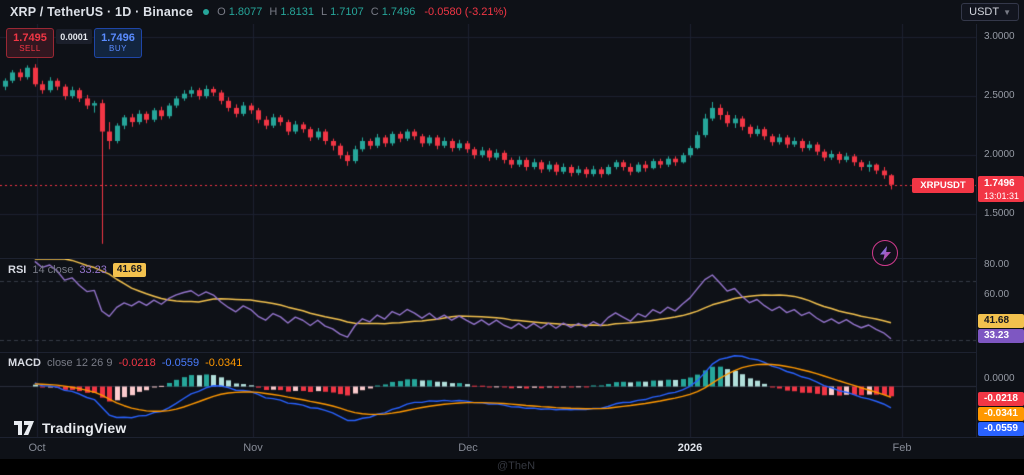 This screenshot has height=475, width=1024. What do you see at coordinates (999, 213) in the screenshot?
I see `price-tick: 1.5000` at bounding box center [999, 213].